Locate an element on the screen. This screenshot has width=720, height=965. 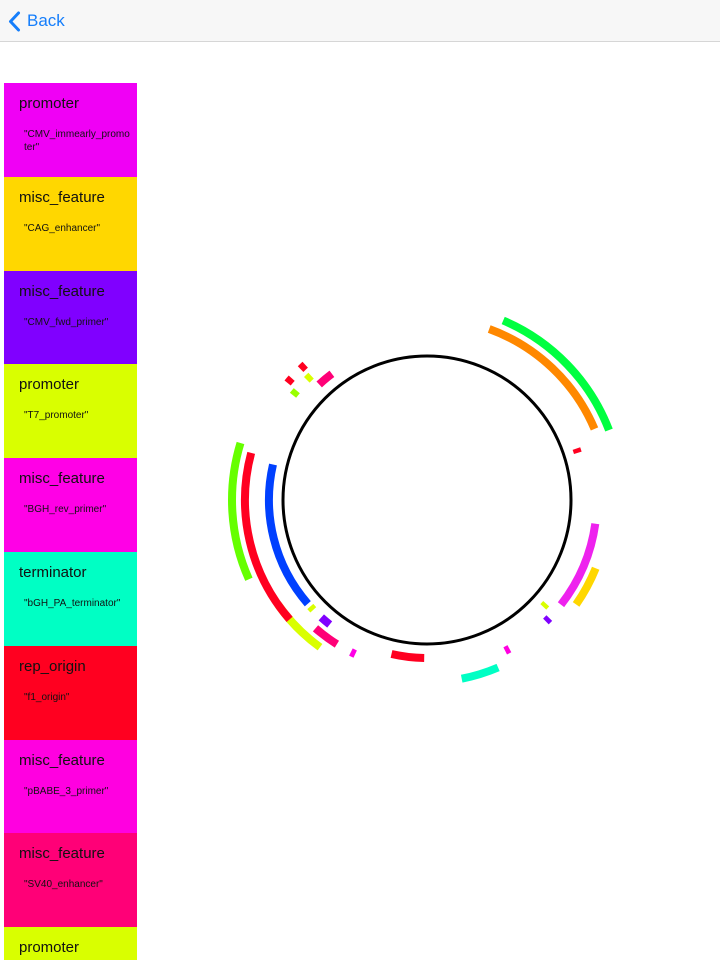
feature-item: terminator "bGH_PA_terminator" is located at coordinates (70, 598).